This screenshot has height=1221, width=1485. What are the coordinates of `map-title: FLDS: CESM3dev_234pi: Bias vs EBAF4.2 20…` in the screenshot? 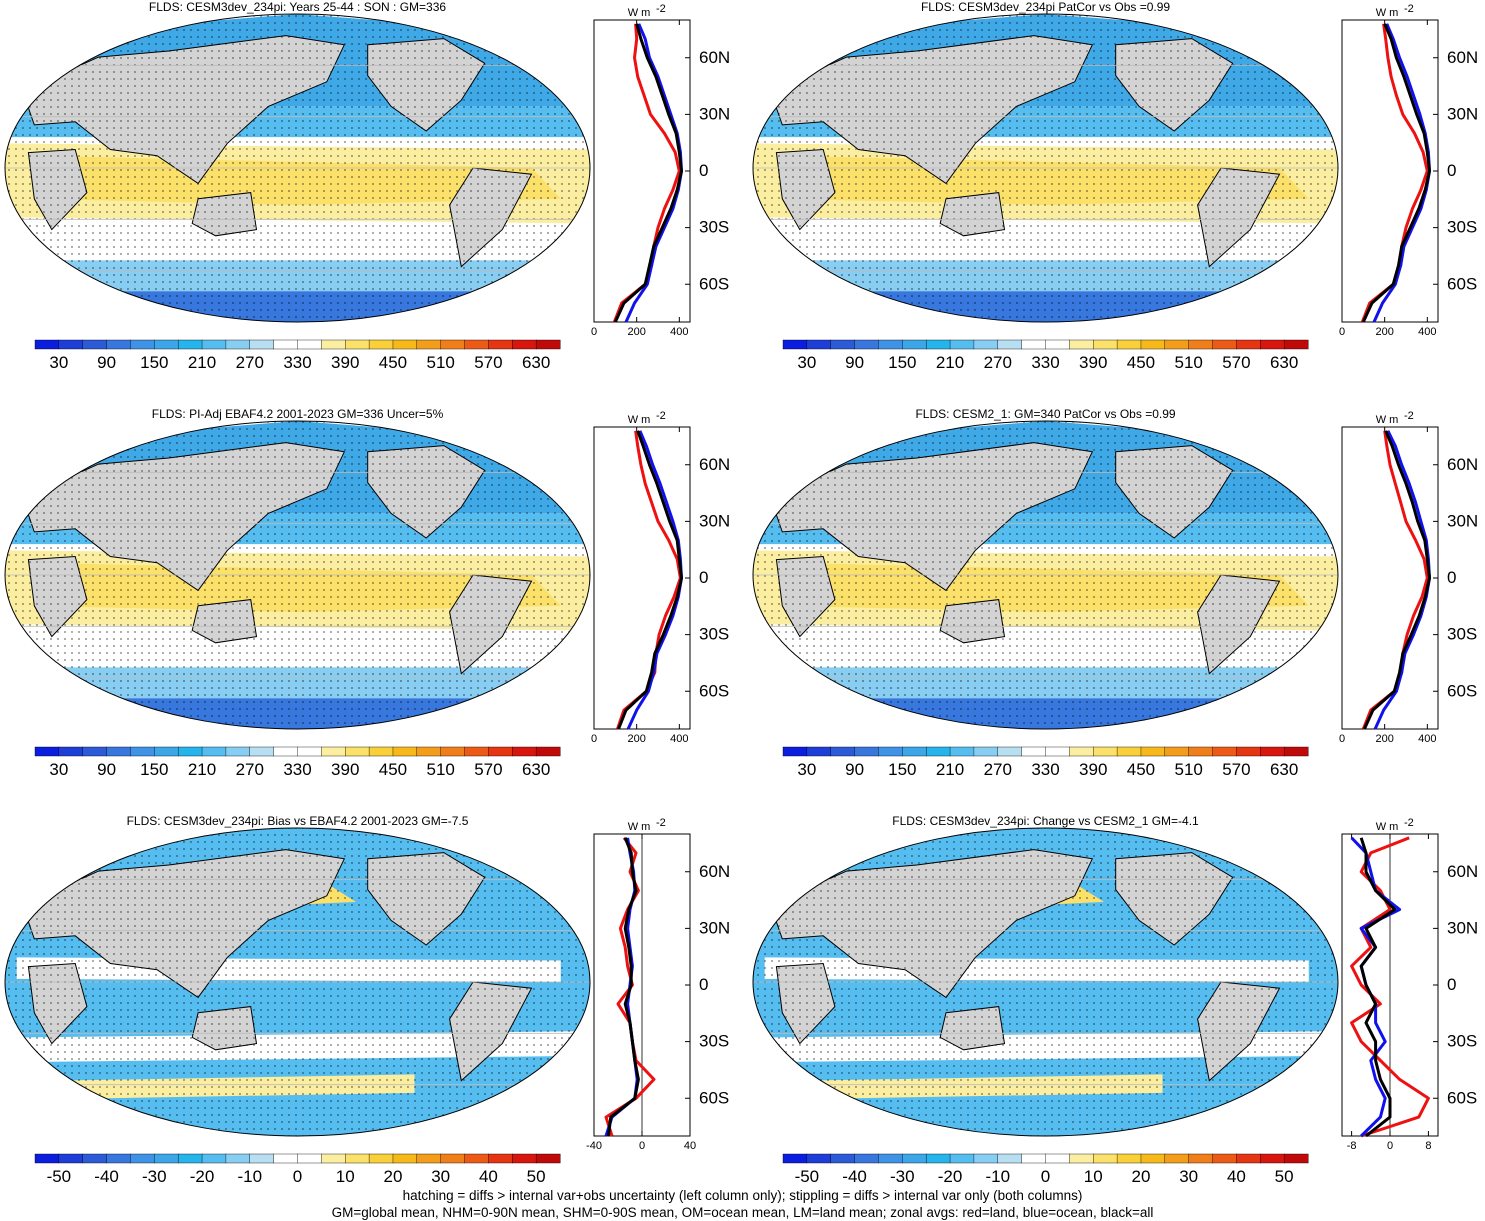 It's located at (298, 821).